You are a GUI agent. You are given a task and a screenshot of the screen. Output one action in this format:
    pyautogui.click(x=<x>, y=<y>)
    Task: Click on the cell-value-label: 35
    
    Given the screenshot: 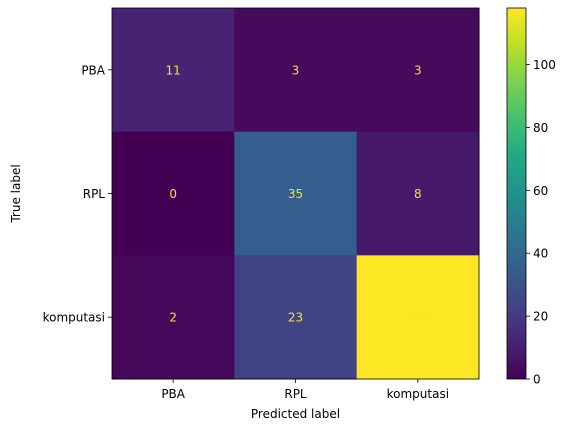 What is the action you would take?
    pyautogui.click(x=295, y=194)
    